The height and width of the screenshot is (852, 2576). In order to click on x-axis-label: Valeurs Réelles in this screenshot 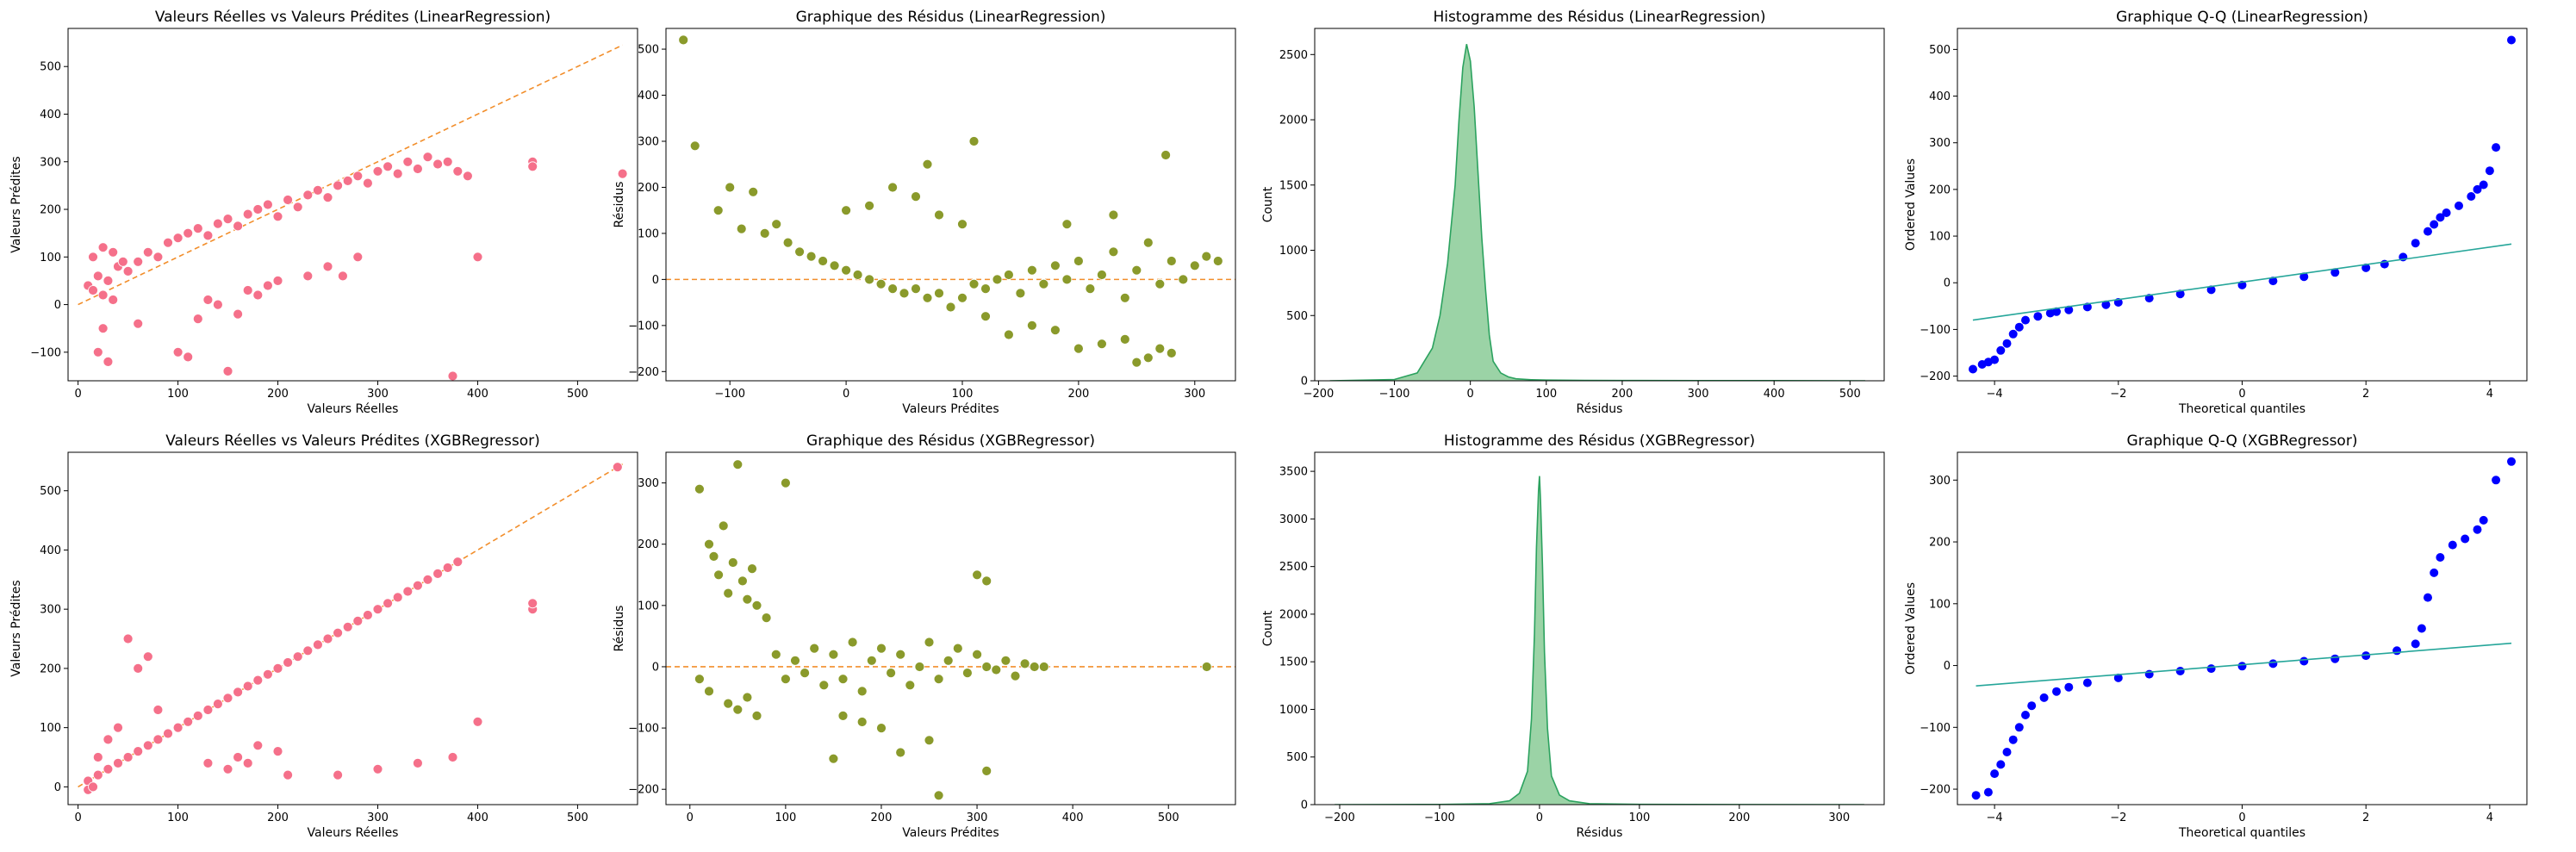, I will do `click(354, 409)`.